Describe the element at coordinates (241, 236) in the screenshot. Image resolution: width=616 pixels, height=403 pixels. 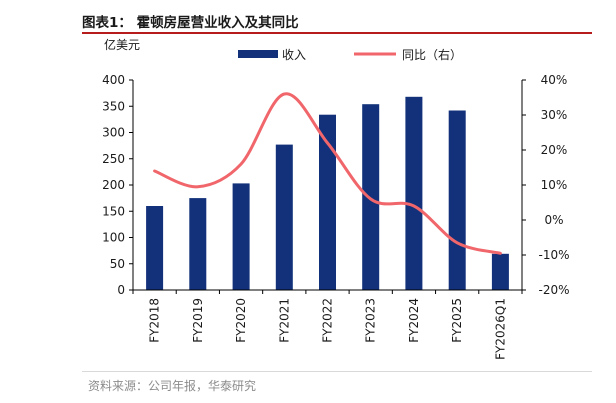
I see `bar-FY2020` at that location.